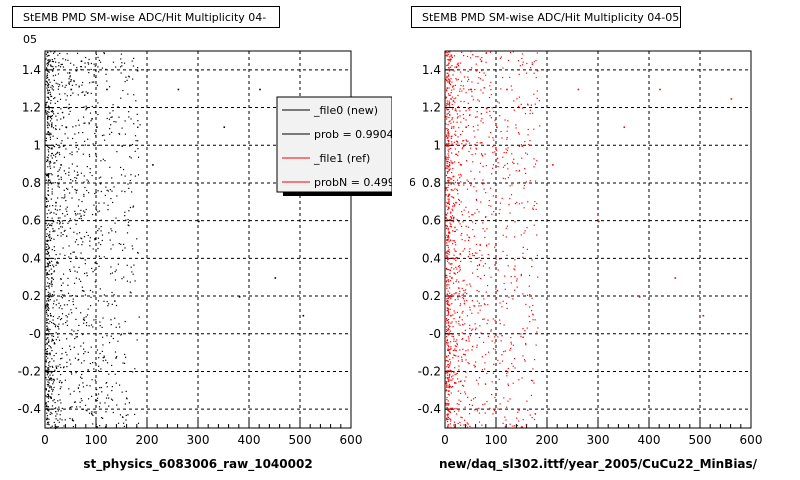 This screenshot has width=800, height=480. Describe the element at coordinates (249, 440) in the screenshot. I see `x-tick-label: 400` at that location.